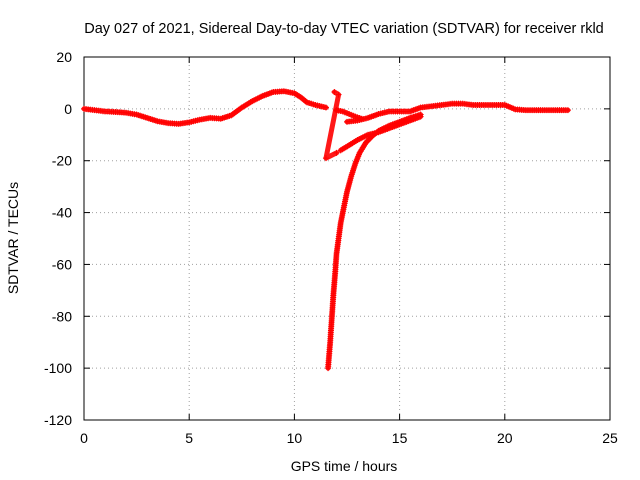 This screenshot has height=480, width=640. Describe the element at coordinates (64, 57) in the screenshot. I see `y-tick-label: 20` at that location.